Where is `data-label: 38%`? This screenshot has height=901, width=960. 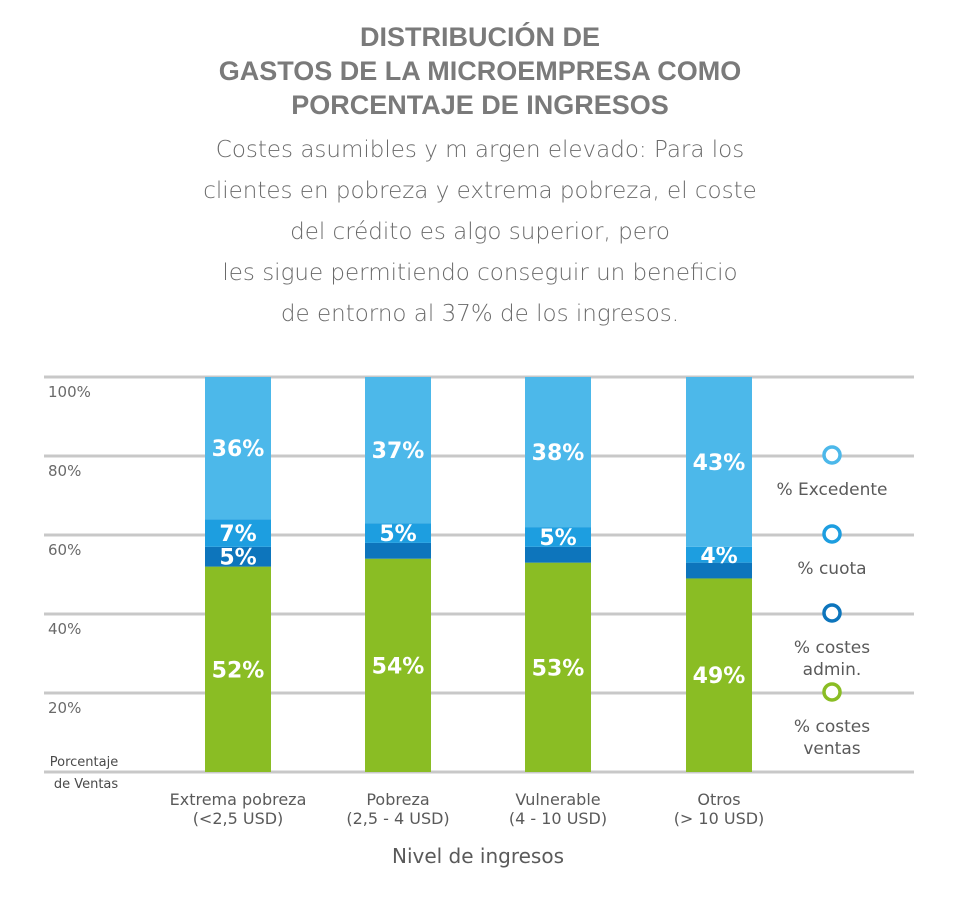
data-label: 38% is located at coordinates (558, 453).